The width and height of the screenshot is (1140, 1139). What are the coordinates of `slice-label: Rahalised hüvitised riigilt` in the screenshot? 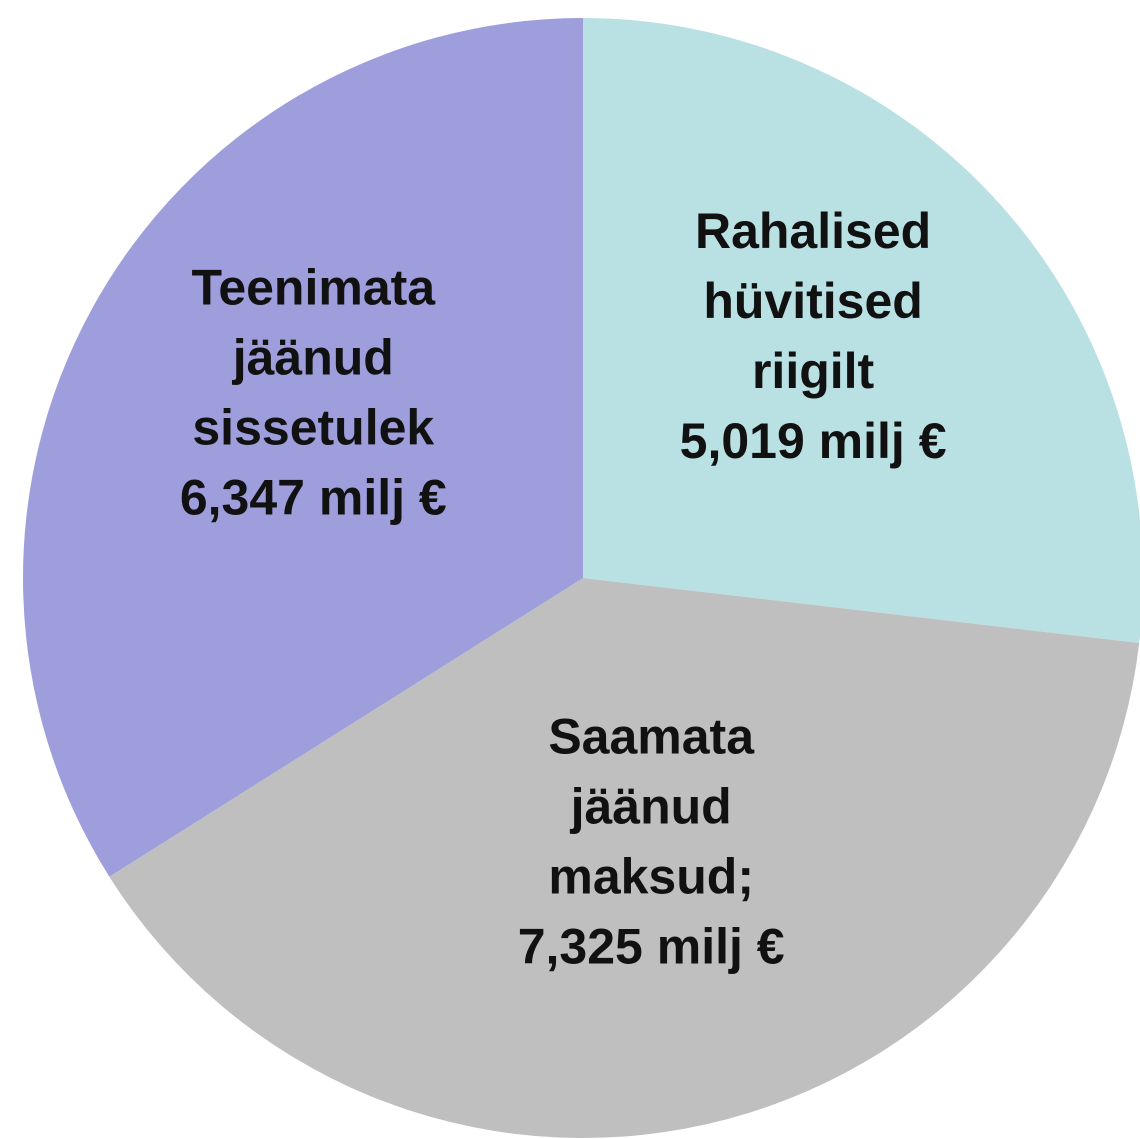 It's located at (813, 301).